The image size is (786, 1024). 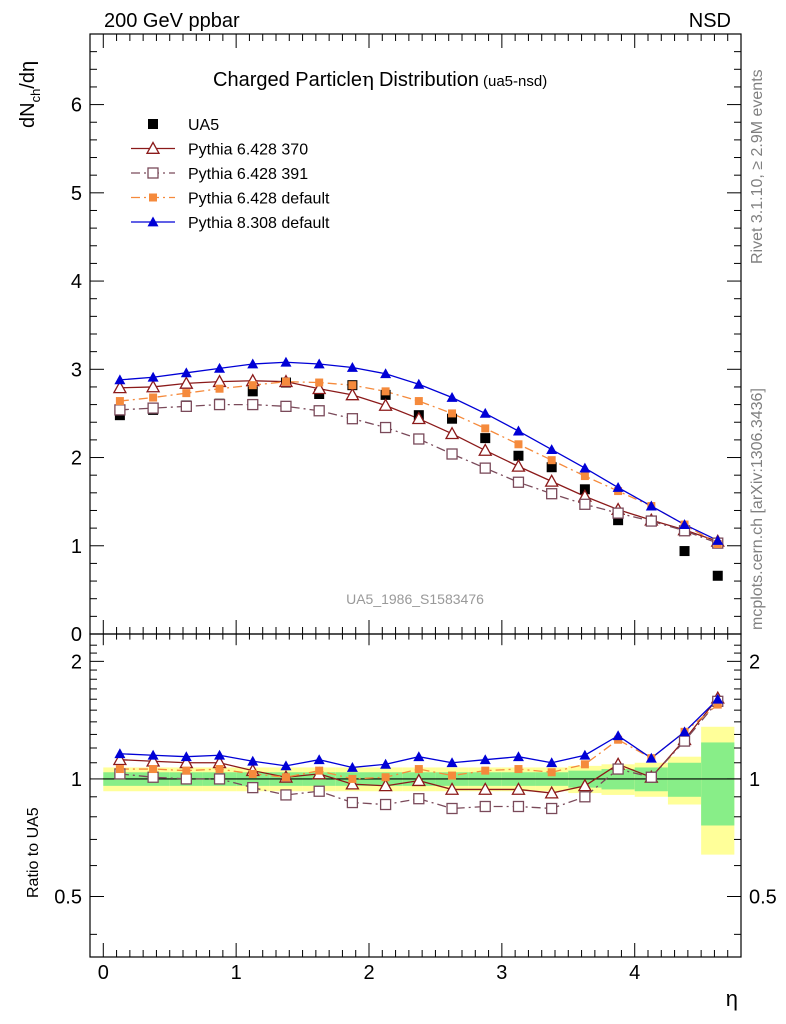 What do you see at coordinates (30, 94) in the screenshot?
I see `main-y-label: dNch/dη` at bounding box center [30, 94].